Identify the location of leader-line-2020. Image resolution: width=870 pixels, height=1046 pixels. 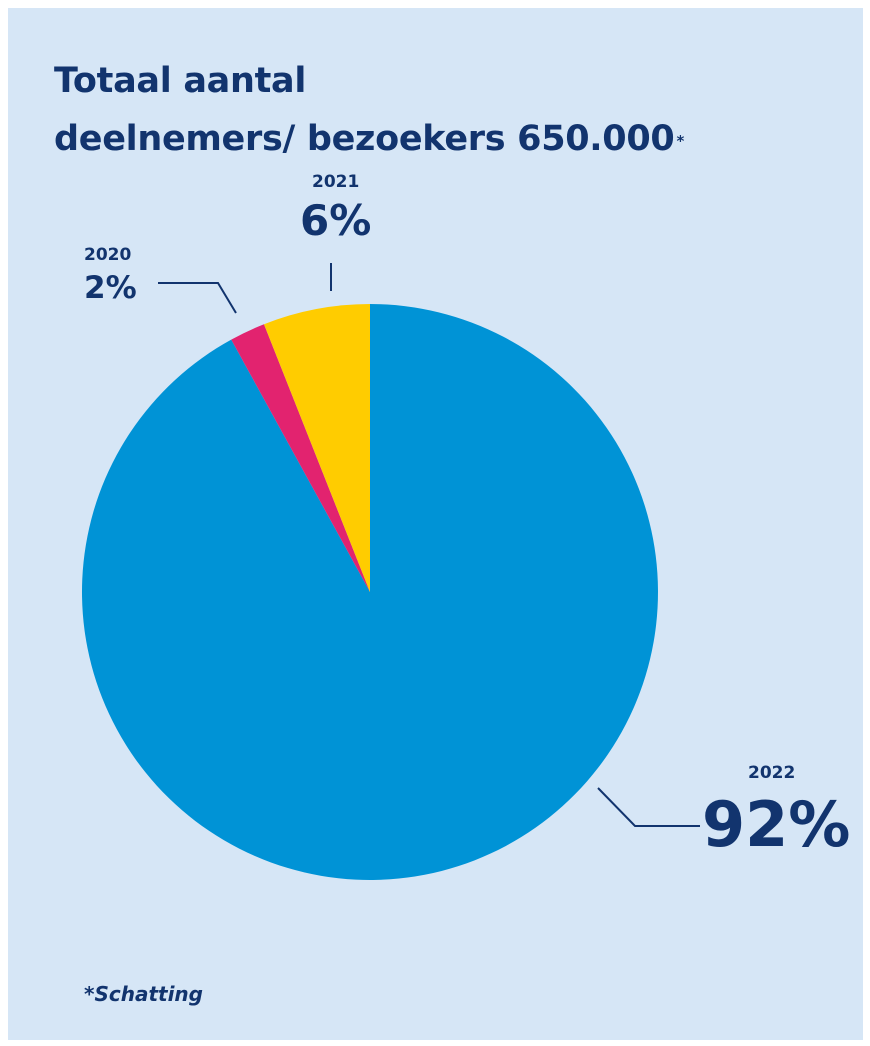
(197, 298).